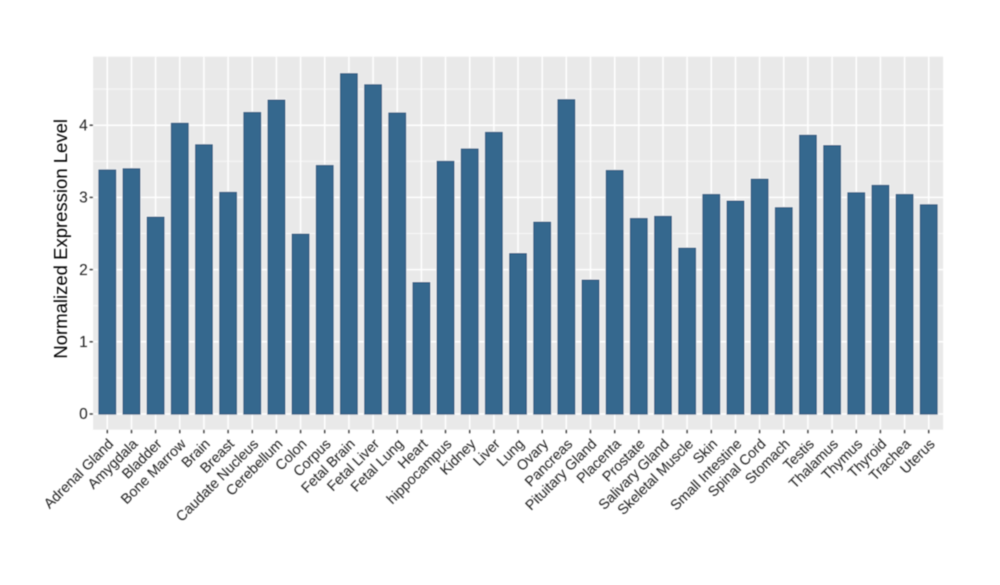 The width and height of the screenshot is (1000, 585). What do you see at coordinates (83, 414) in the screenshot?
I see `svg-text: 0` at bounding box center [83, 414].